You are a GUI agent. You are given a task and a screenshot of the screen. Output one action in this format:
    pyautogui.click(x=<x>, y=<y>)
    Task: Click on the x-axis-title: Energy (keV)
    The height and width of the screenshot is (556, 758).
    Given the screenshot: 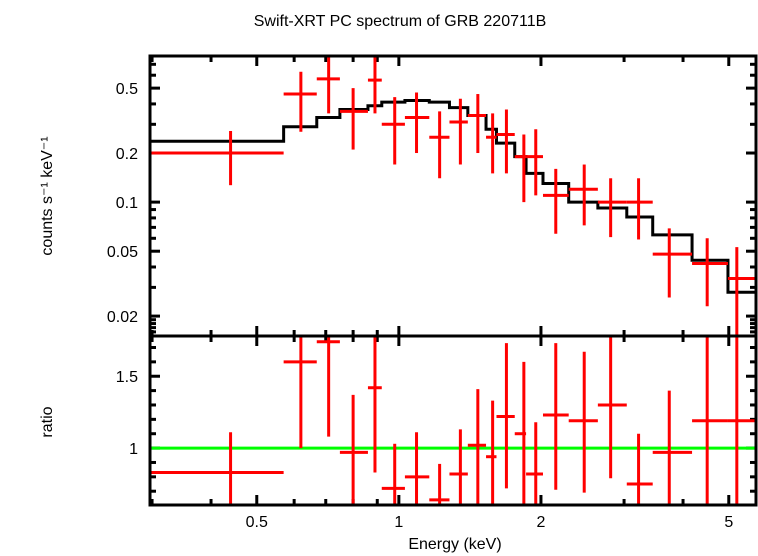 What is the action you would take?
    pyautogui.click(x=454, y=544)
    